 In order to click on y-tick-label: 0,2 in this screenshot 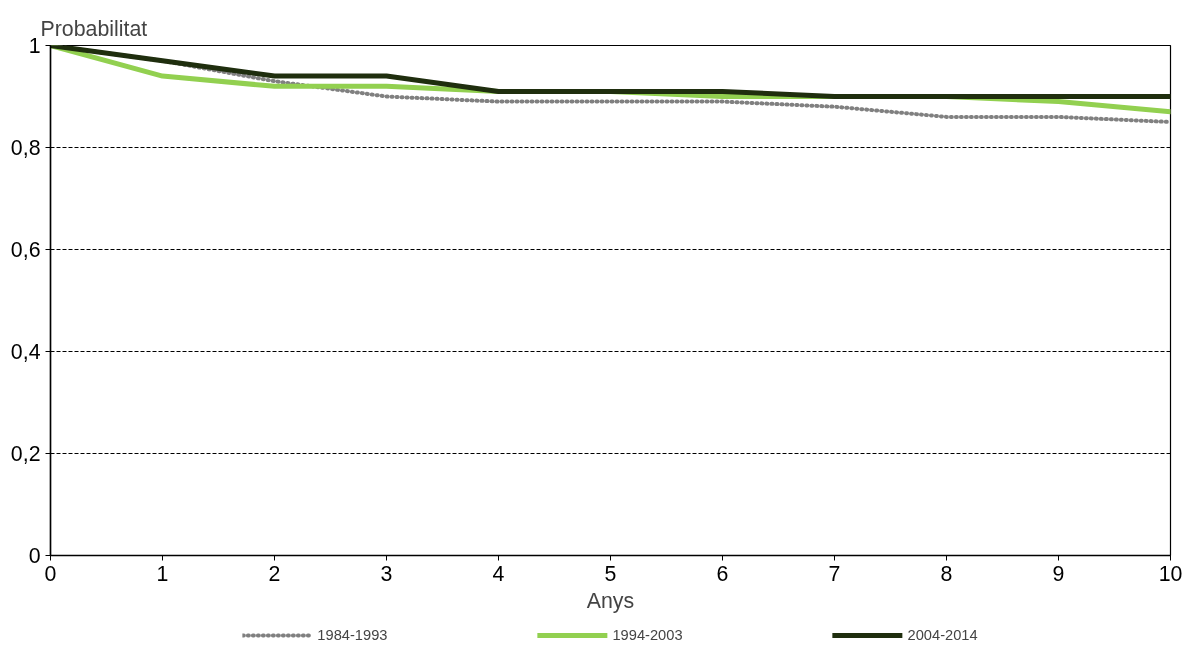, I will do `click(25, 454)`.